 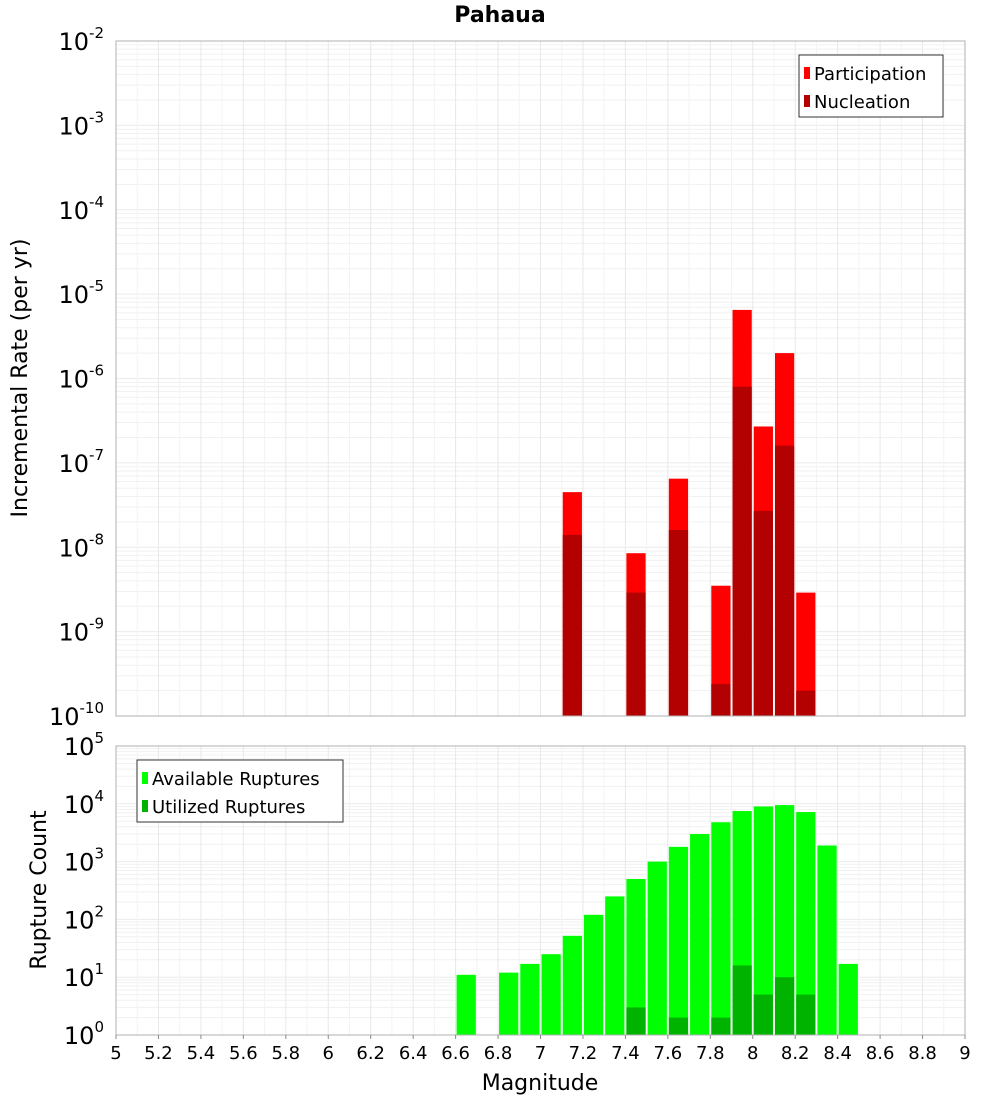 What do you see at coordinates (20, 378) in the screenshot?
I see `top-ylabel: Incremental Rate (per yr)` at bounding box center [20, 378].